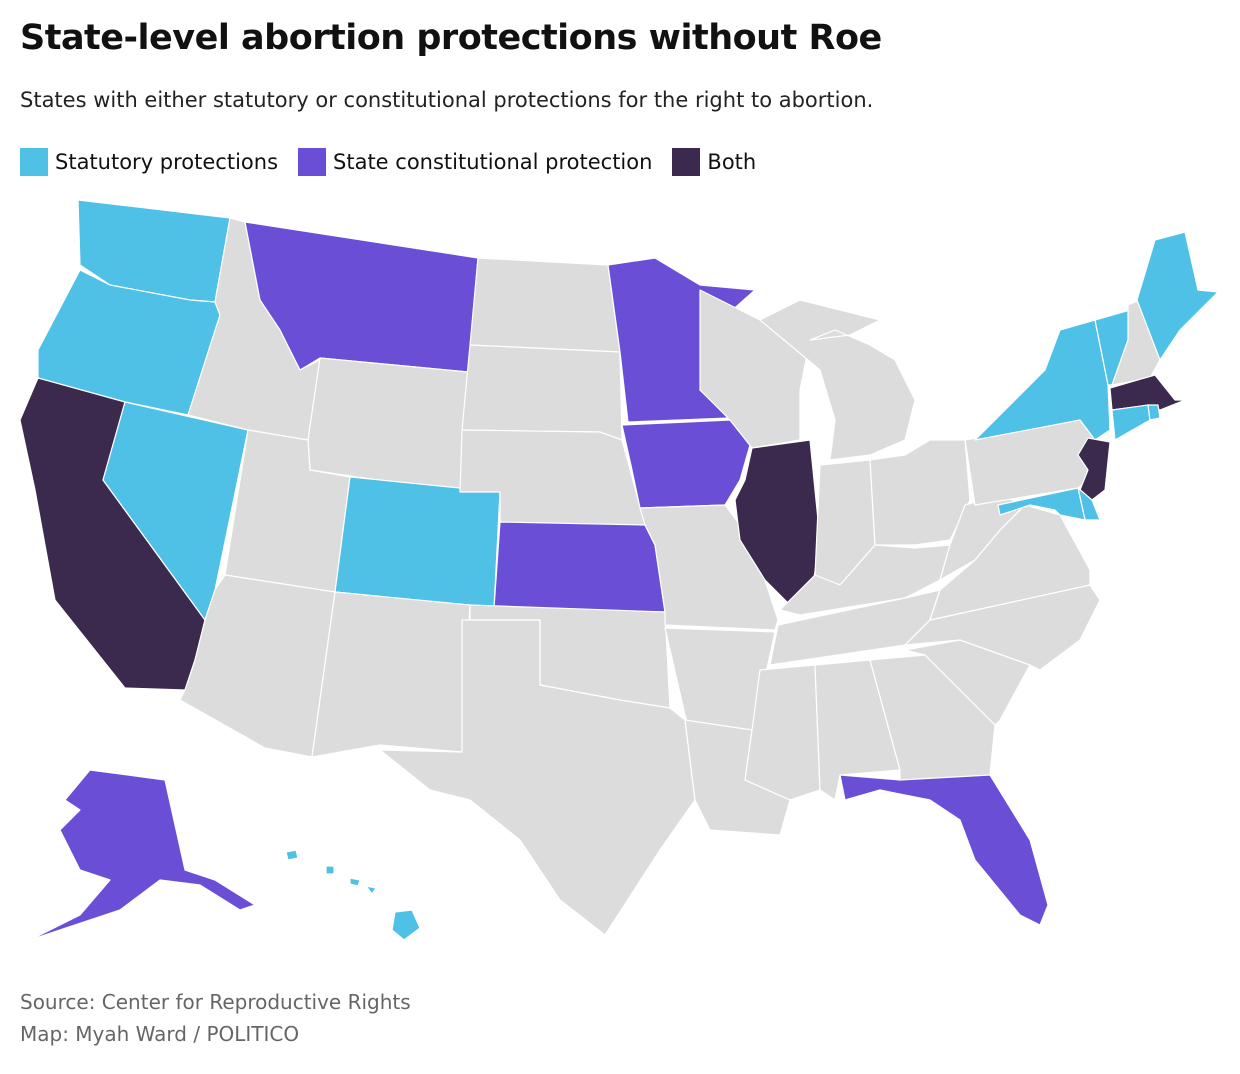 The height and width of the screenshot is (1074, 1240). Describe the element at coordinates (388, 425) in the screenshot. I see `state-wy` at that location.